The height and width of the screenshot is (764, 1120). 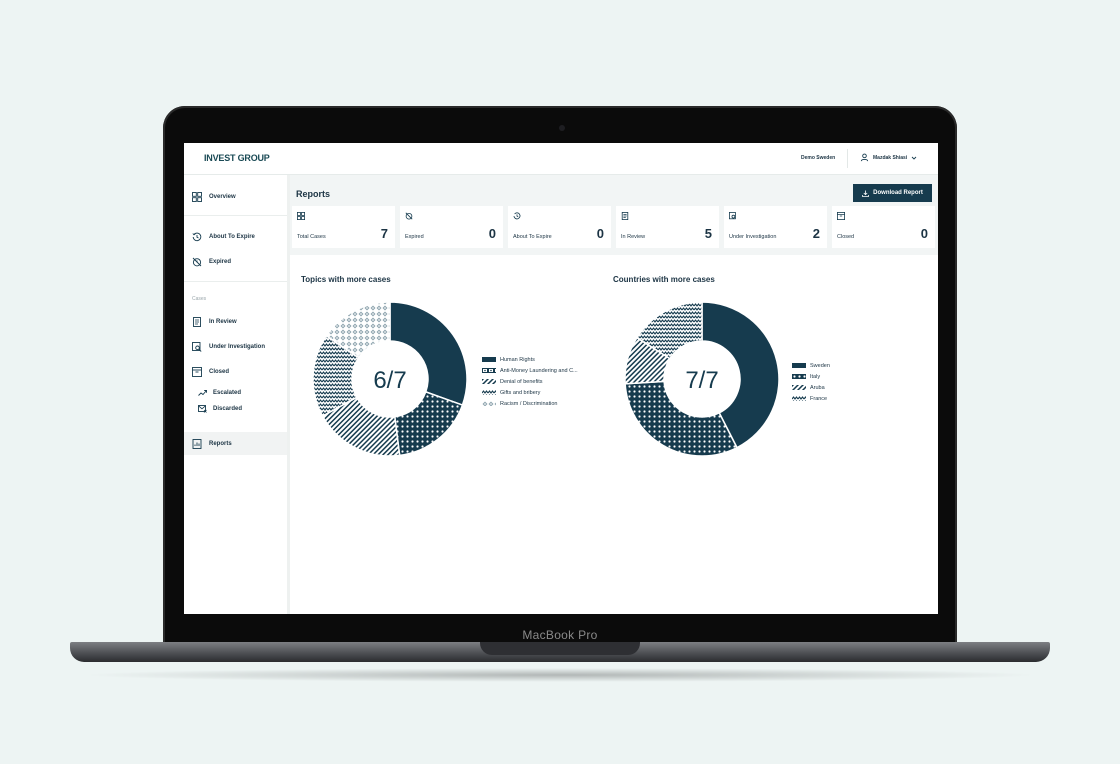 What do you see at coordinates (560, 652) in the screenshot?
I see `laptop-base` at bounding box center [560, 652].